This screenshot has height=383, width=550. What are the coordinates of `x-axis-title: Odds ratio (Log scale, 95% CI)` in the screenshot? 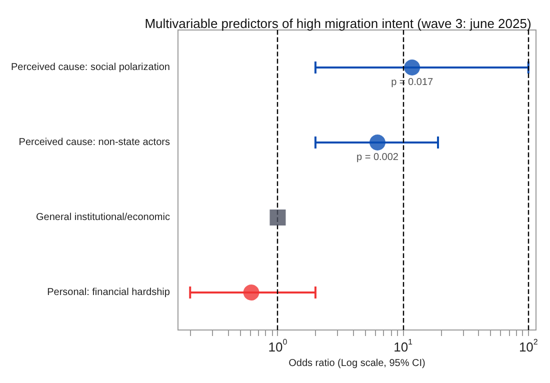 It's located at (357, 363).